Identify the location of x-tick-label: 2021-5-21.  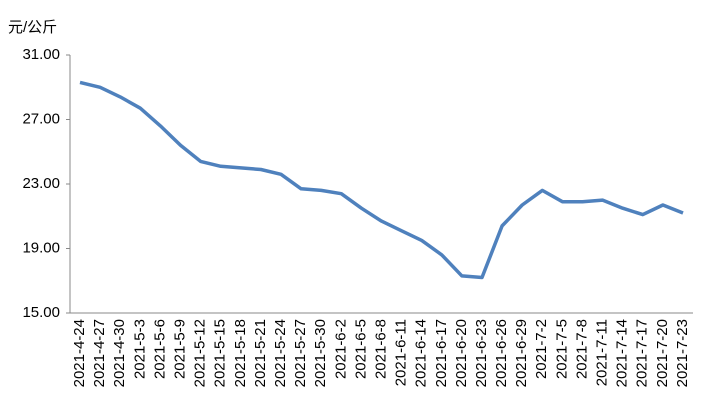
(260, 353).